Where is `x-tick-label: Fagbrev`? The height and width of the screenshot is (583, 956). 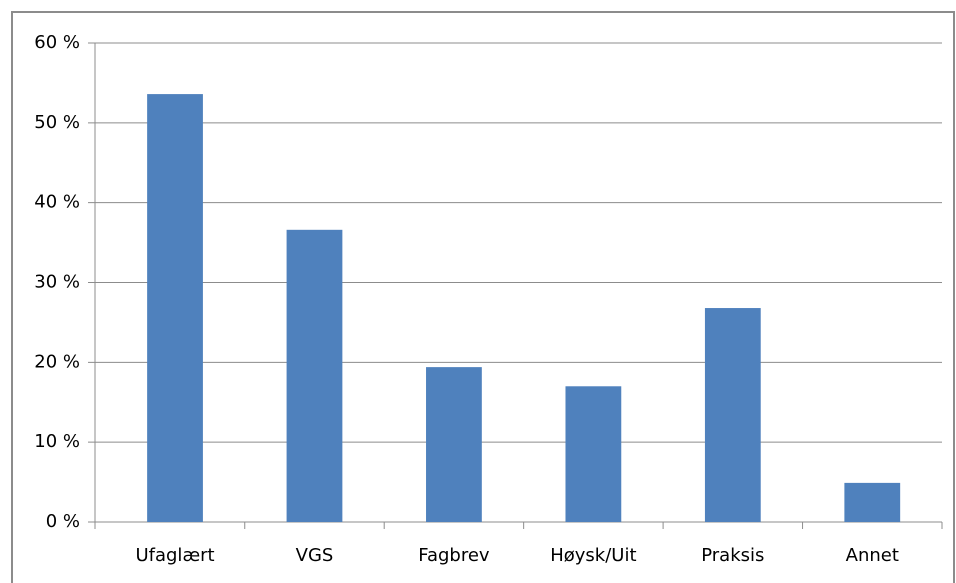
x-tick-label: Fagbrev is located at coordinates (454, 555).